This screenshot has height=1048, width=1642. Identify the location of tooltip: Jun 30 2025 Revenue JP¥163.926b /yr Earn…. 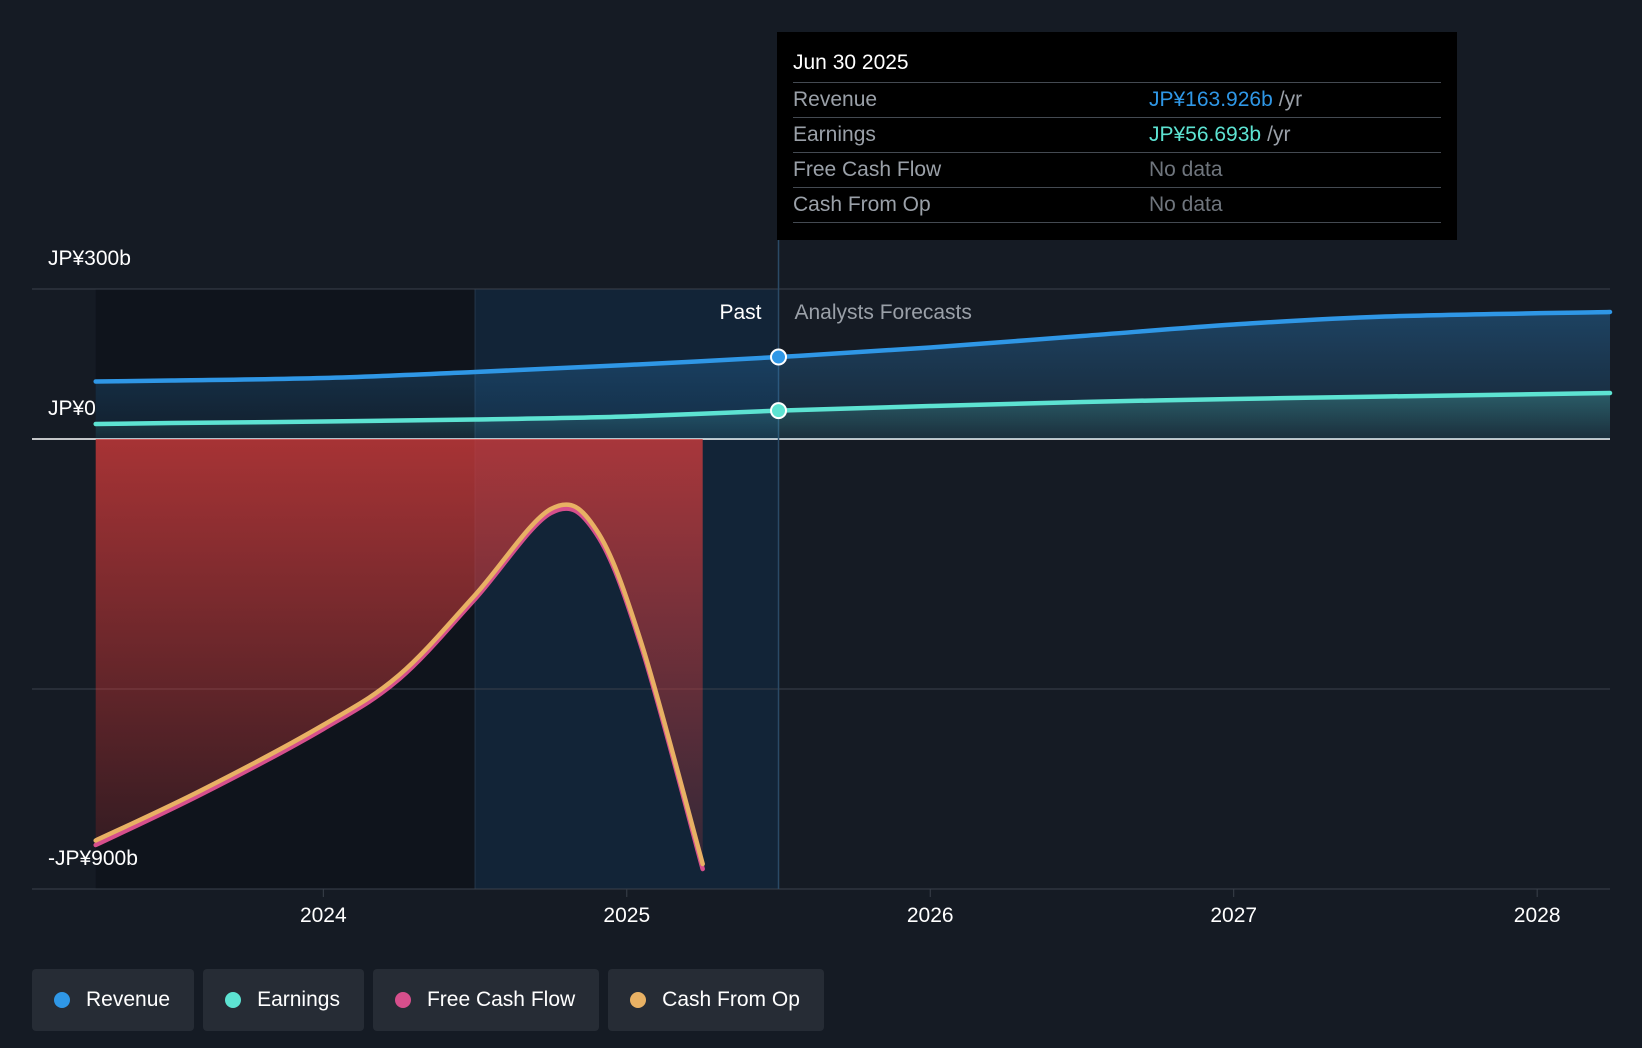
(1117, 136).